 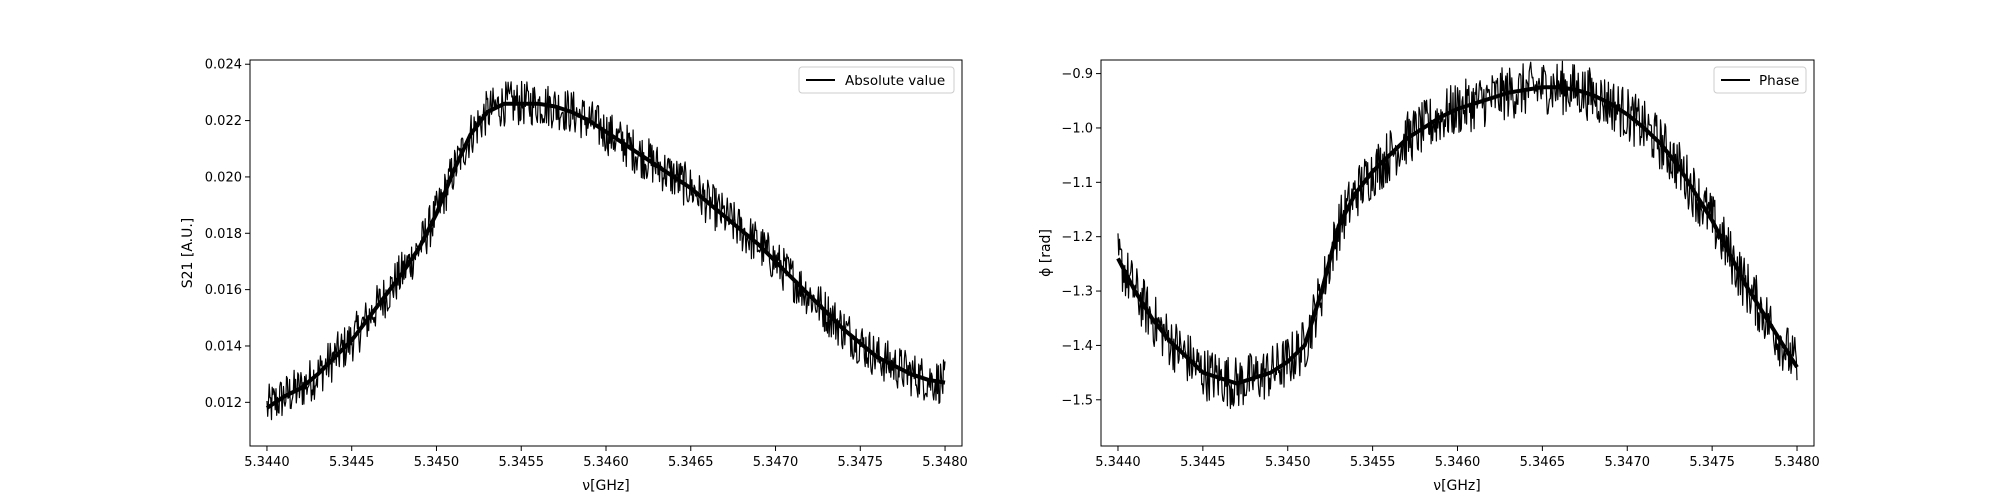 What do you see at coordinates (1077, 346) in the screenshot?
I see `y-tick-label: −1.4` at bounding box center [1077, 346].